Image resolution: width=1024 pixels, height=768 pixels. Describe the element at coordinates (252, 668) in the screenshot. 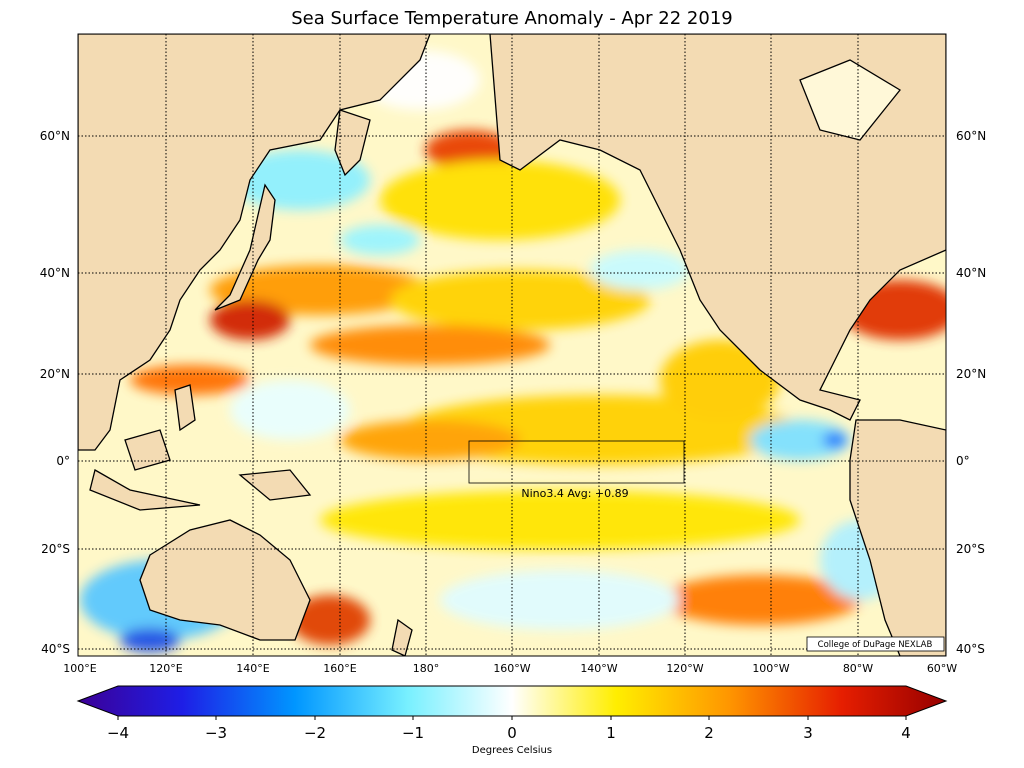

I see `lon-label: 140°E` at that location.